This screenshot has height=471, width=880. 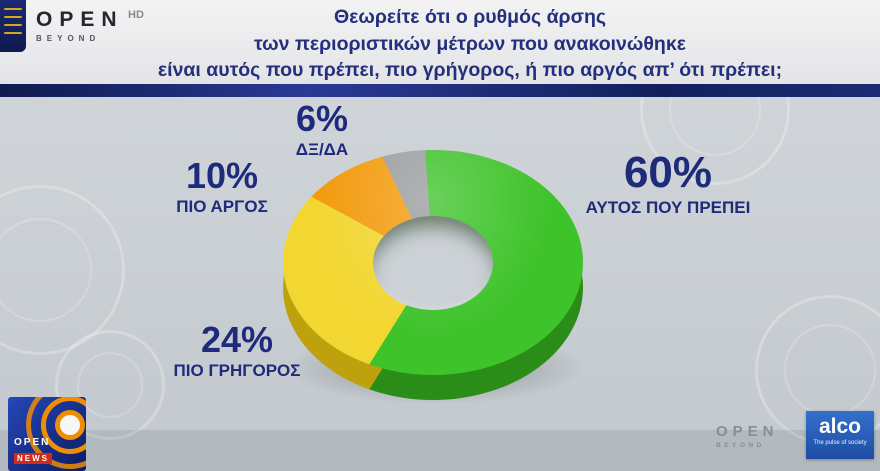 I want to click on slice-label-dxda: 6% ΔΞ/ΔΑ, so click(x=322, y=130).